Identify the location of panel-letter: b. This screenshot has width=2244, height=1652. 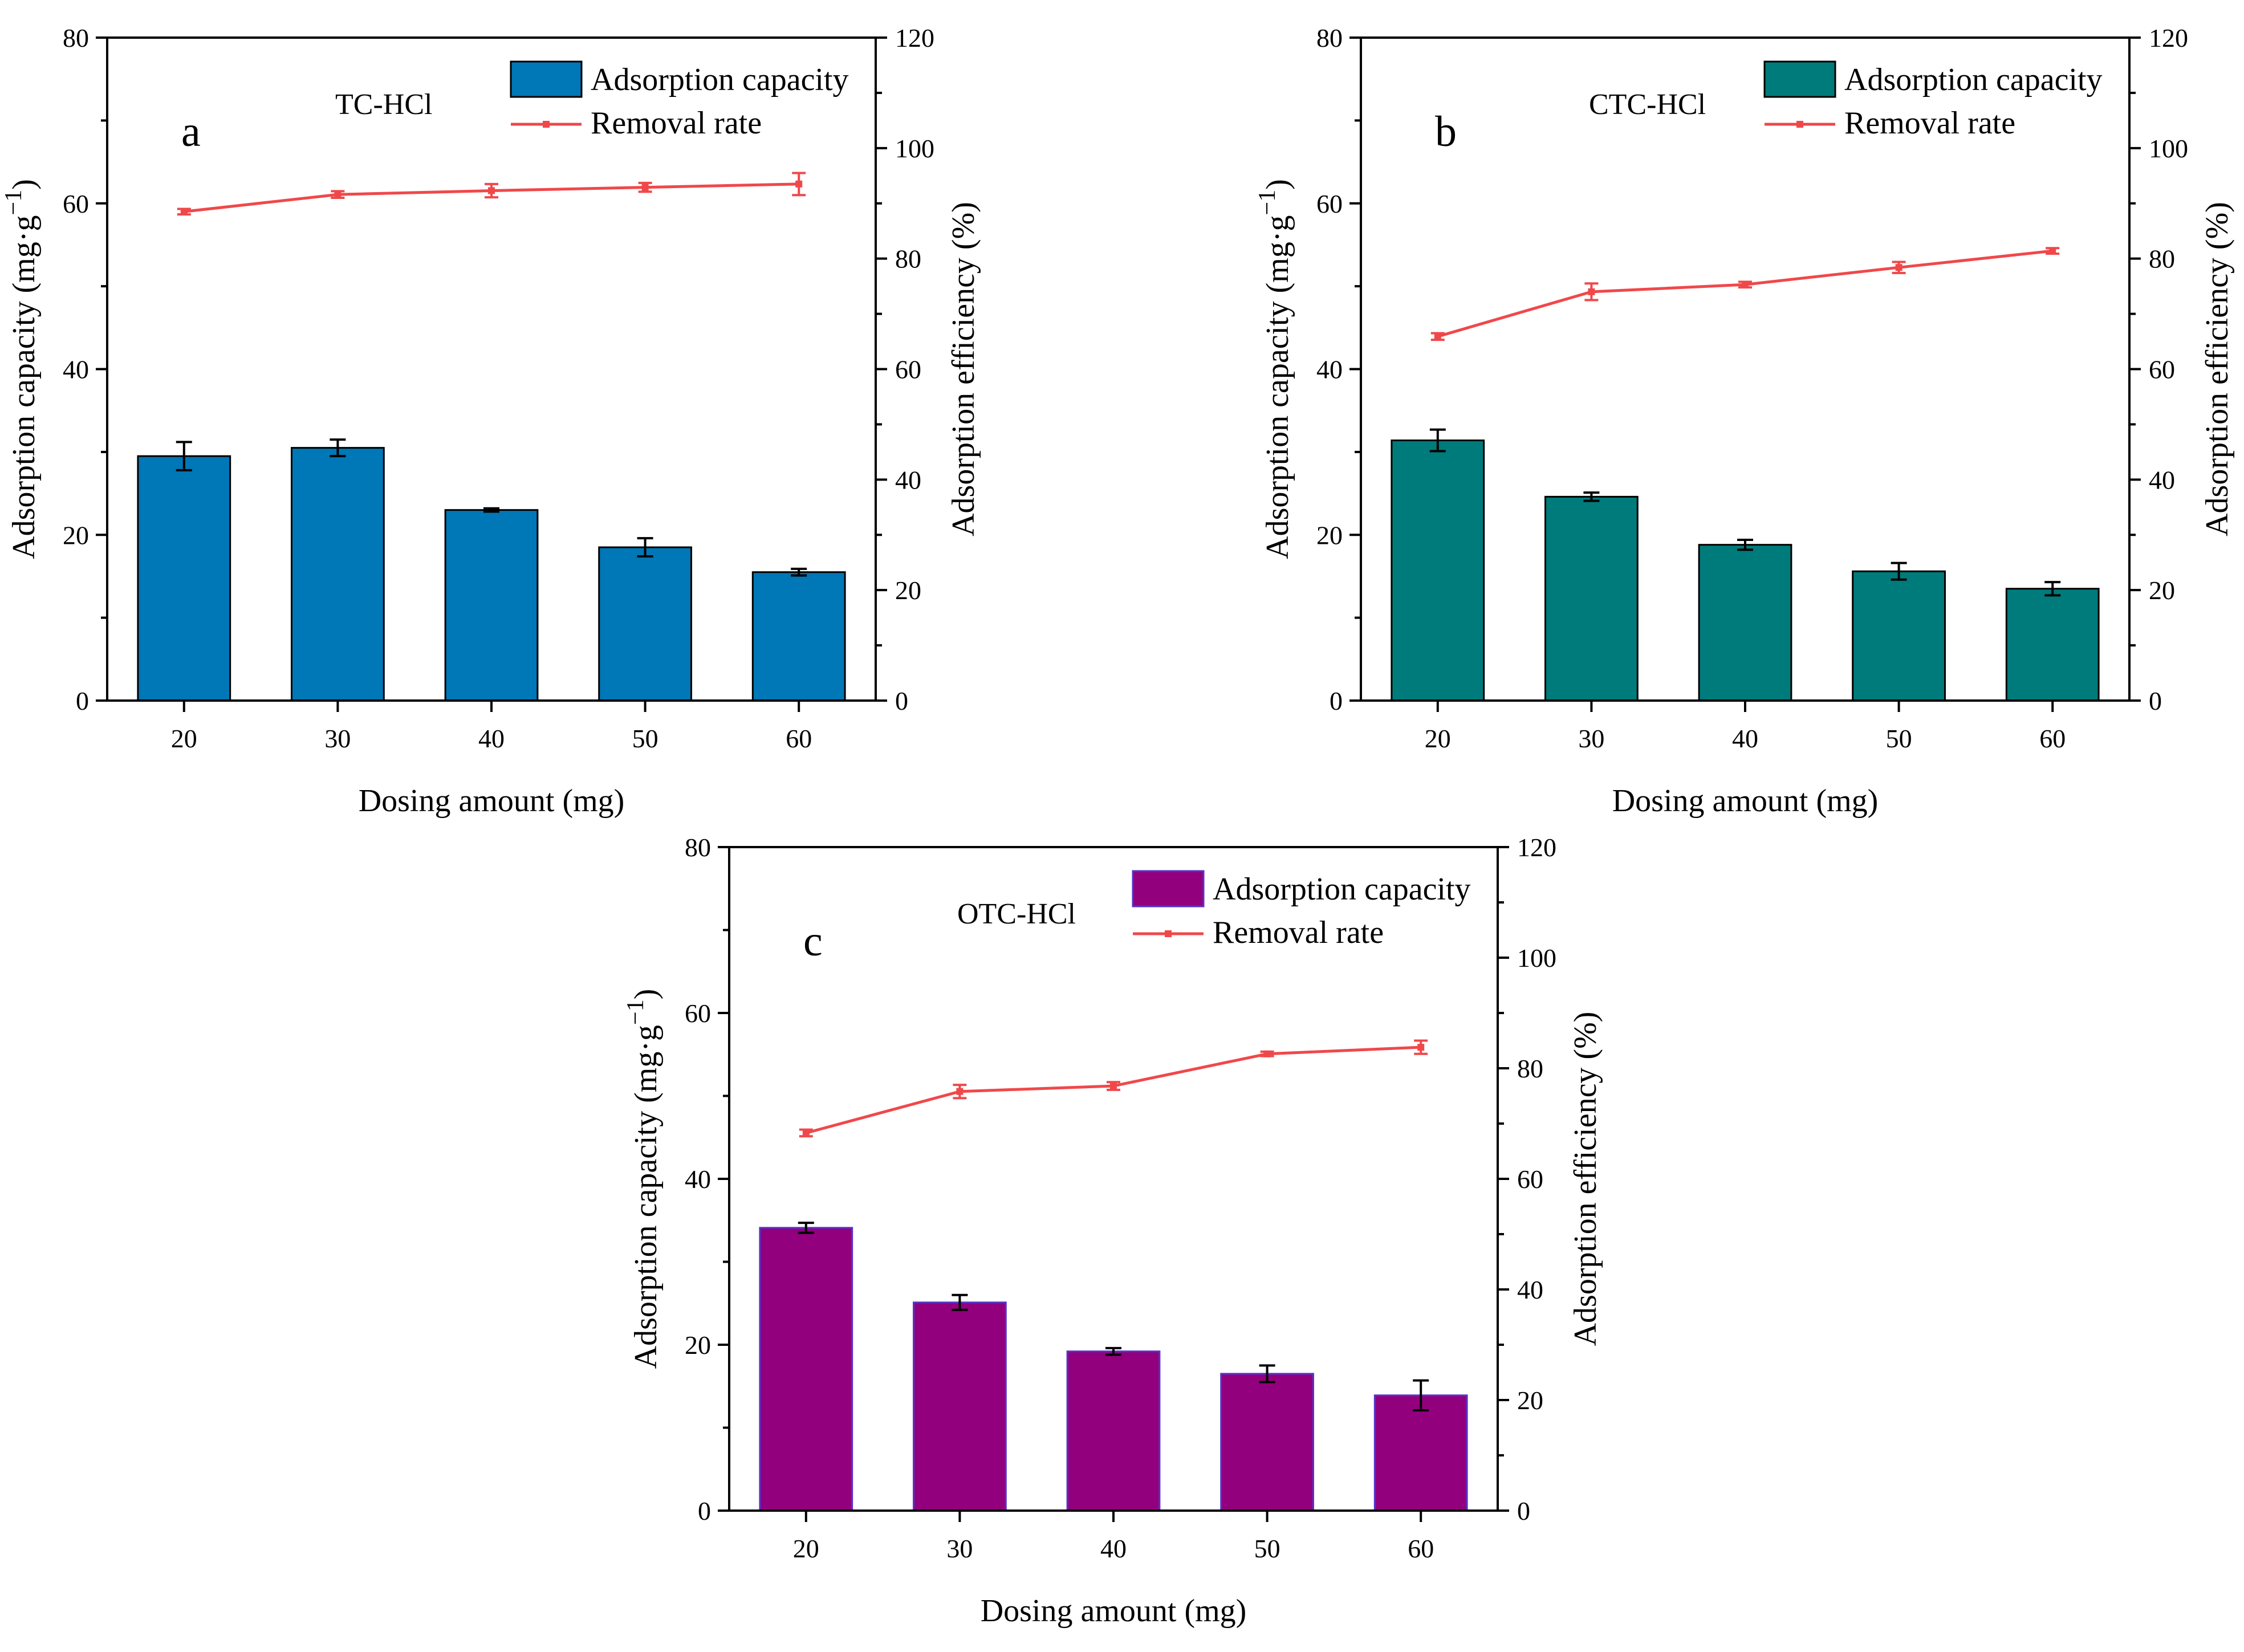
(1446, 132).